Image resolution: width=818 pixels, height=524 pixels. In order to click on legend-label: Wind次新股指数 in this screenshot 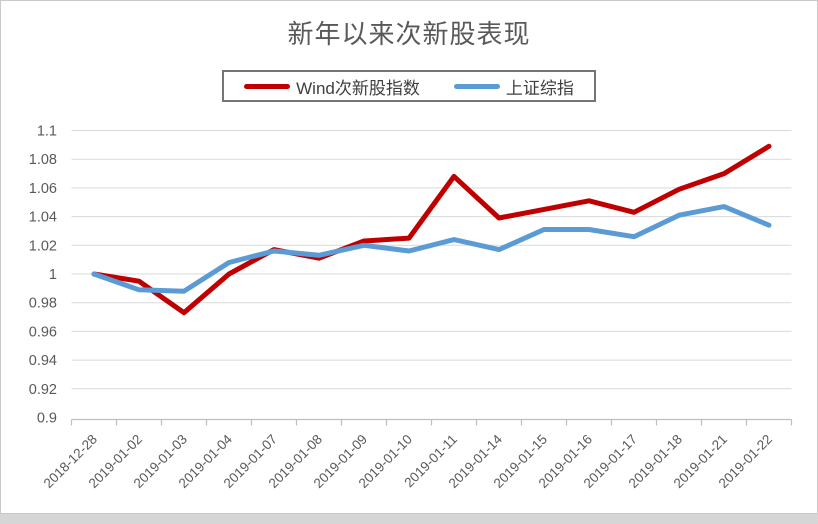, I will do `click(358, 88)`.